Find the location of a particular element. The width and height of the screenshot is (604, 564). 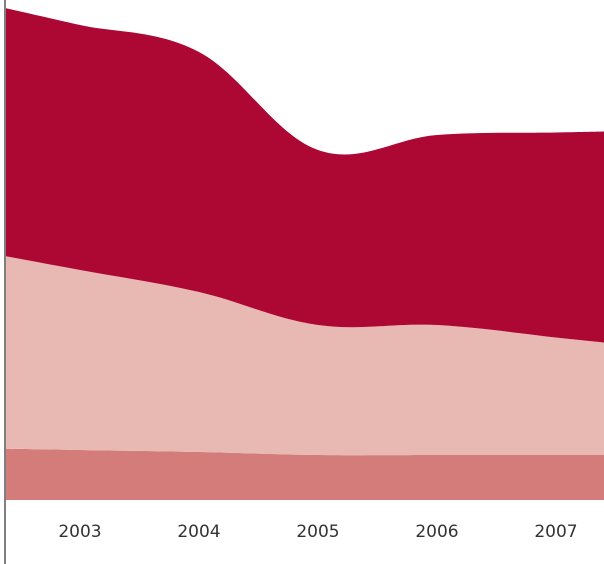

x-tick-label: 2006 is located at coordinates (436, 532).